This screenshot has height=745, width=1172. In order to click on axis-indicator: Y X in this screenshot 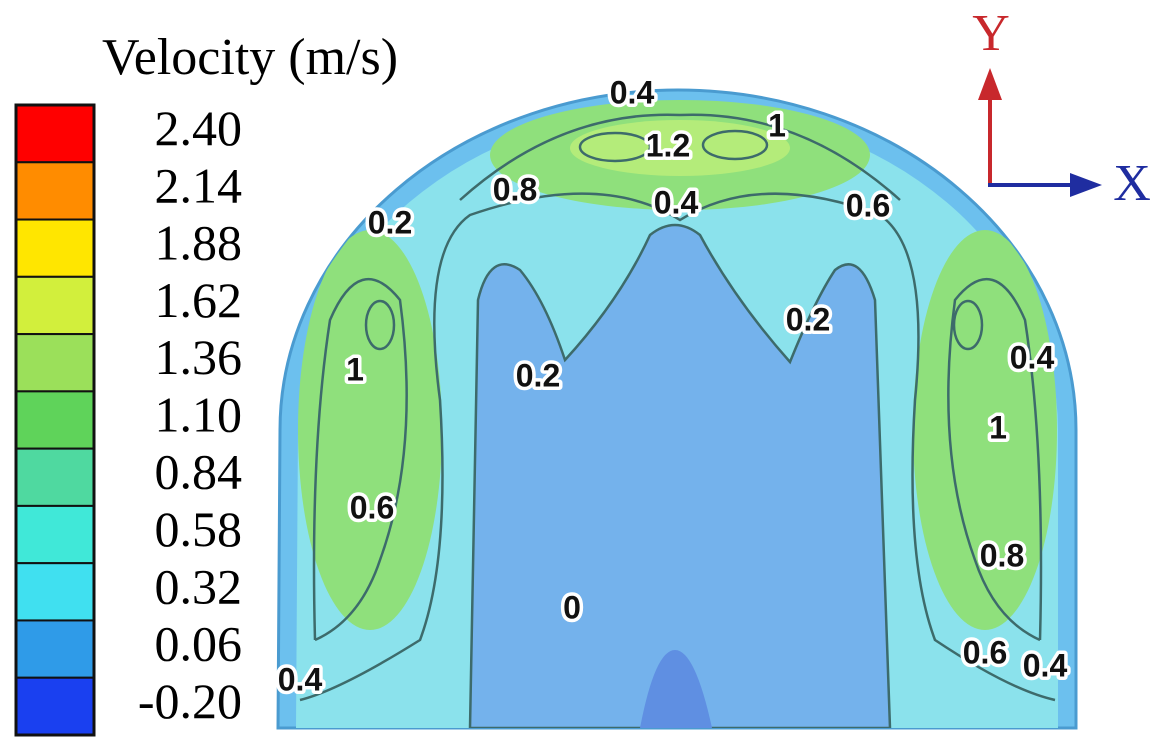, I will do `click(1061, 108)`.